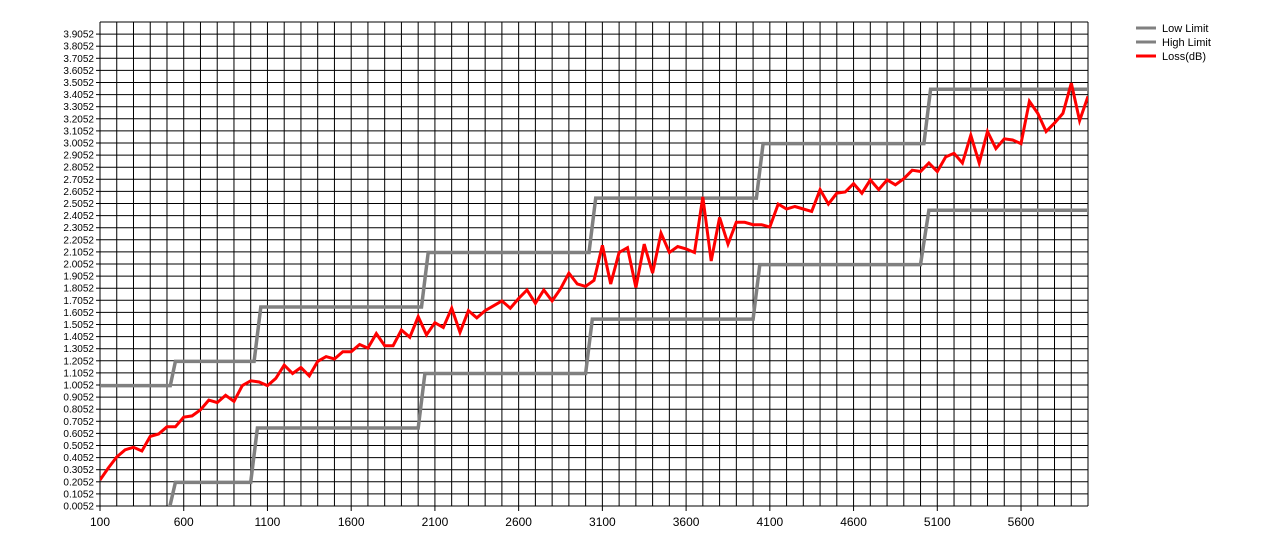  What do you see at coordinates (78, 434) in the screenshot?
I see `y-tick-label: 0.6052` at bounding box center [78, 434].